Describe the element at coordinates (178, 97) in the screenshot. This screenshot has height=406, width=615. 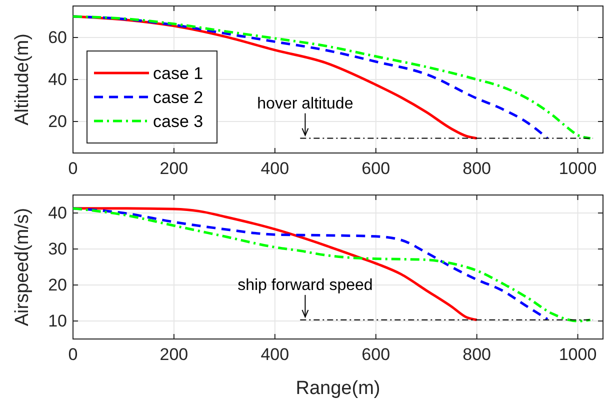
I see `legend-label: case 2` at that location.